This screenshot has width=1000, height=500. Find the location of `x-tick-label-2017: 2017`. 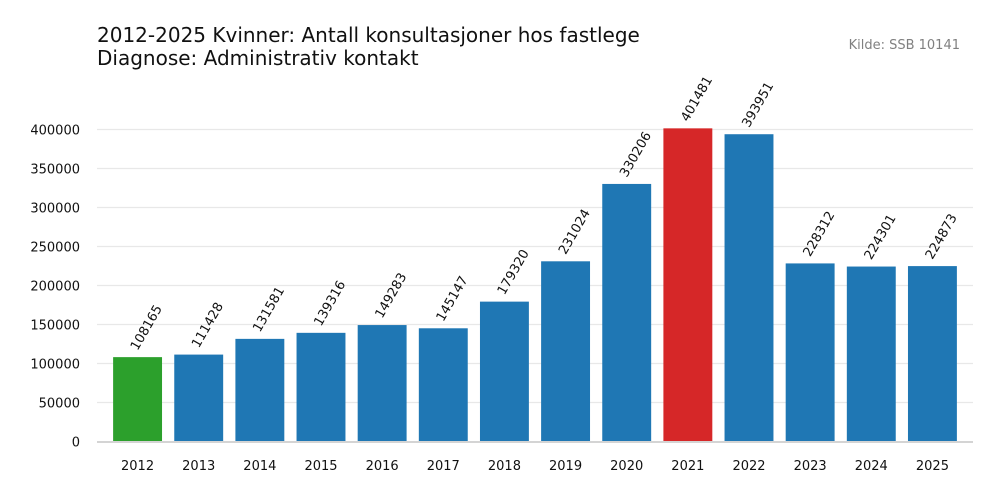

x-tick-label-2017: 2017 is located at coordinates (443, 466).